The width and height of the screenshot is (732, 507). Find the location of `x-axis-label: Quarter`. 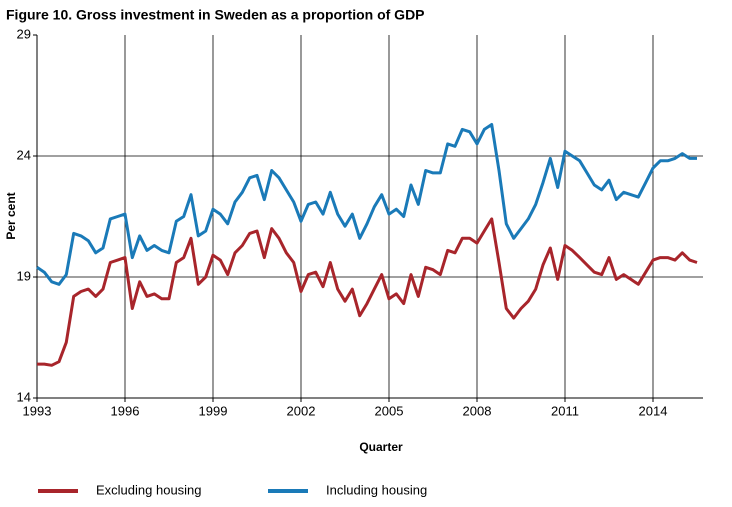

x-axis-label: Quarter is located at coordinates (381, 447).